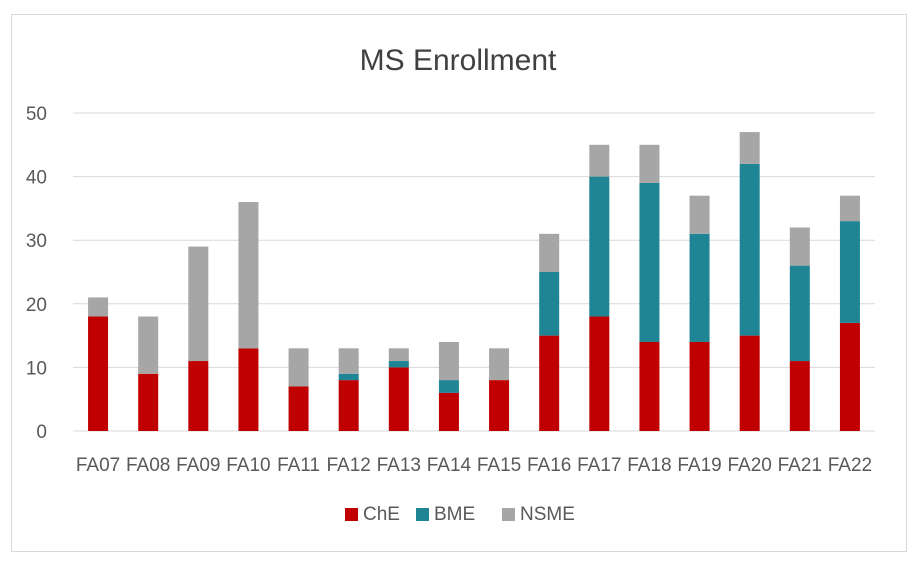  I want to click on bar-che-fa07, so click(98, 373).